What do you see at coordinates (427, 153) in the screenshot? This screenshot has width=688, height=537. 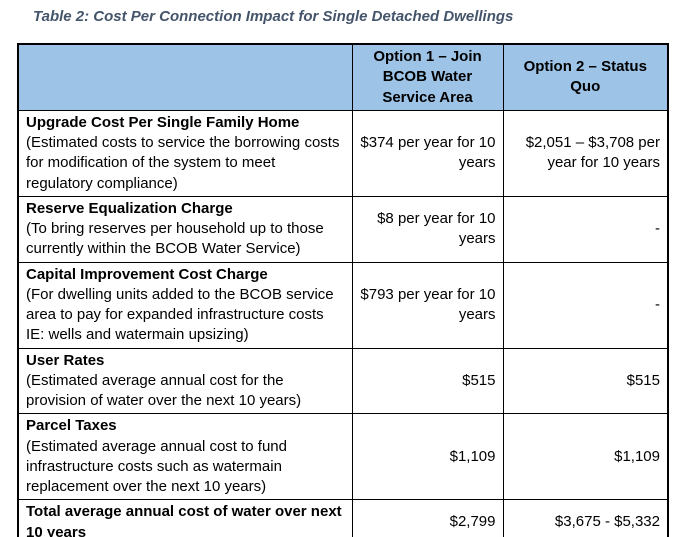 I see `option1-value: $374 per year for 10 years` at bounding box center [427, 153].